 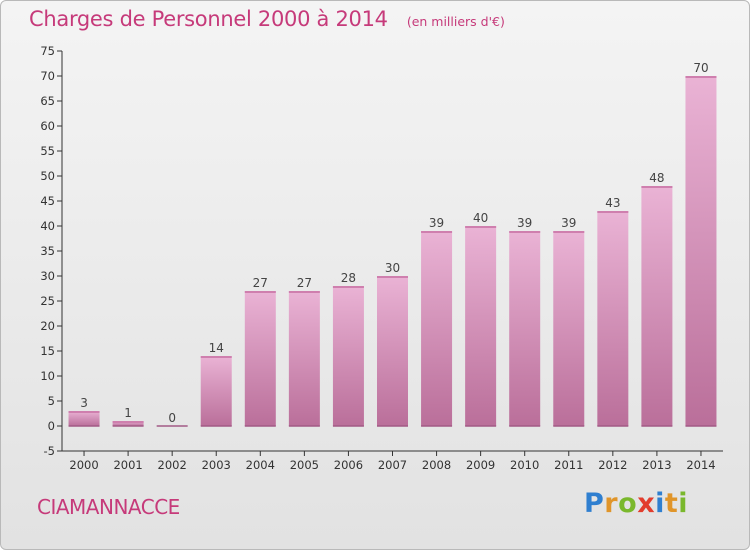 I want to click on x-tick-label: 2011, so click(x=568, y=465).